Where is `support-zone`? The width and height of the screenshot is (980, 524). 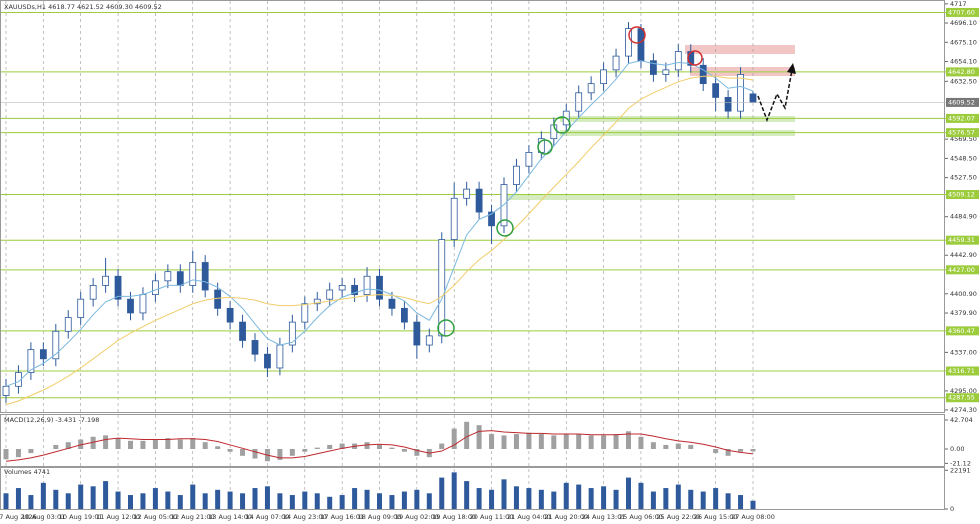 support-zone is located at coordinates (677, 119).